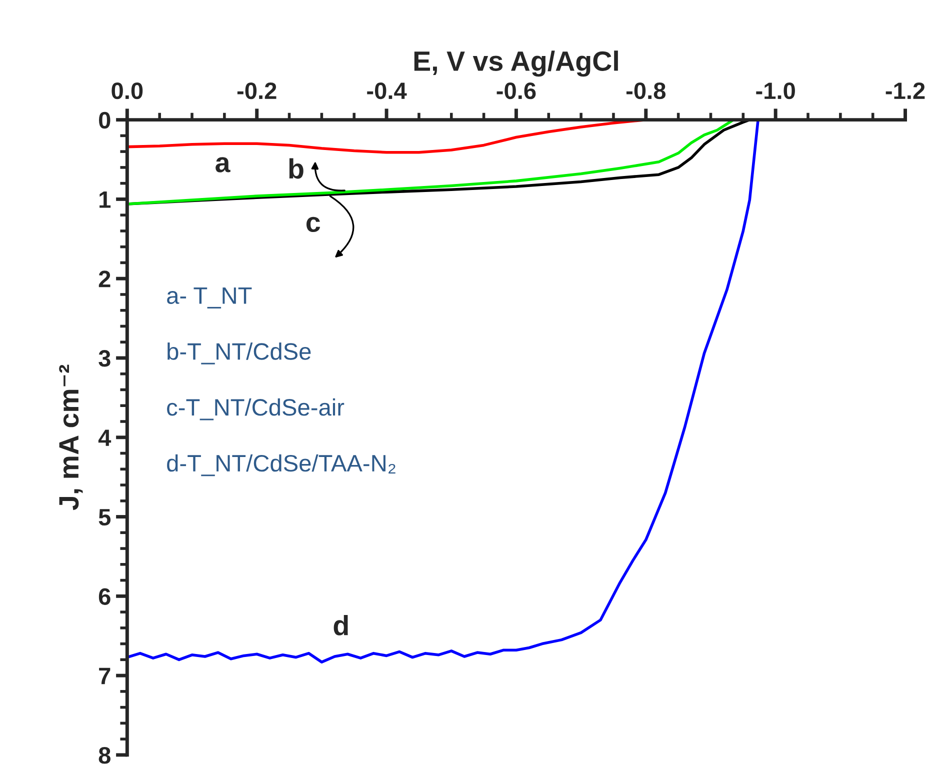 The width and height of the screenshot is (942, 768). I want to click on annotation: b, so click(296, 168).